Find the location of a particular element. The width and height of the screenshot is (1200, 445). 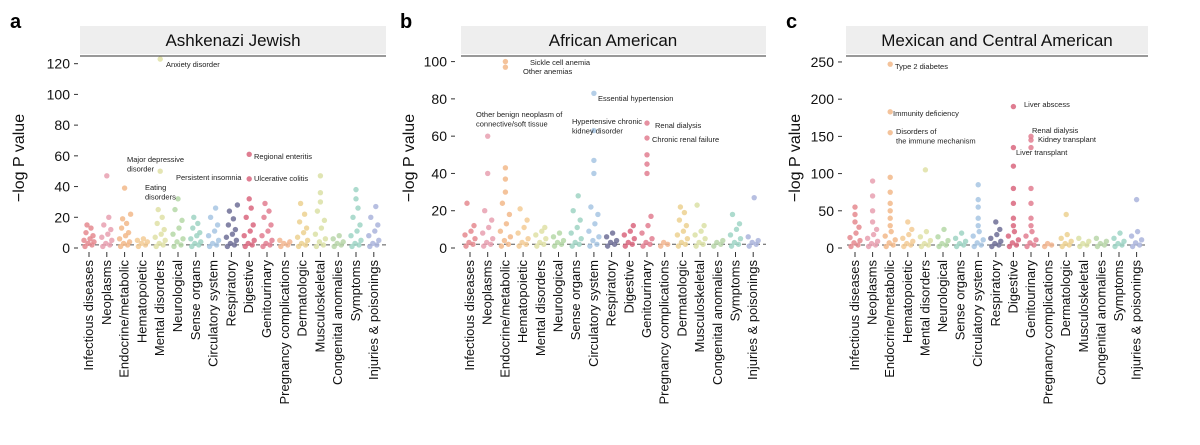

panel-title: African American is located at coordinates (613, 40).